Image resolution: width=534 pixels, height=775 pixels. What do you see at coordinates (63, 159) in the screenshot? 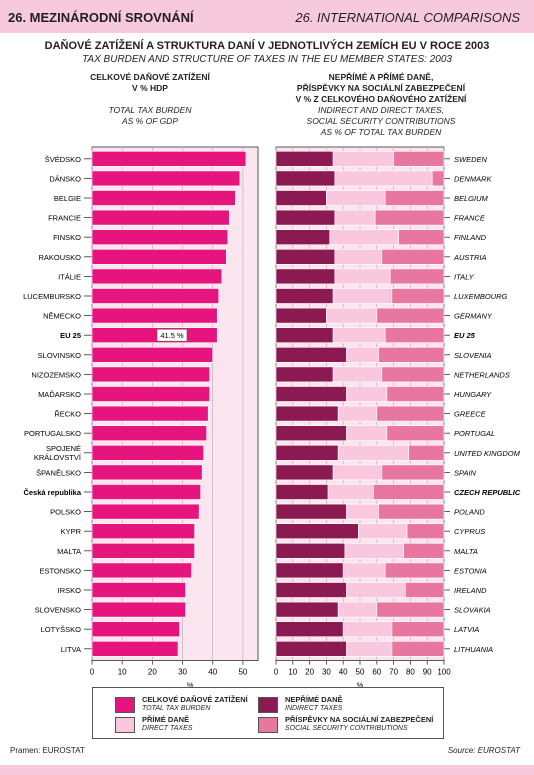
I see `left-category-label: ŠVÉDSKO` at bounding box center [63, 159].